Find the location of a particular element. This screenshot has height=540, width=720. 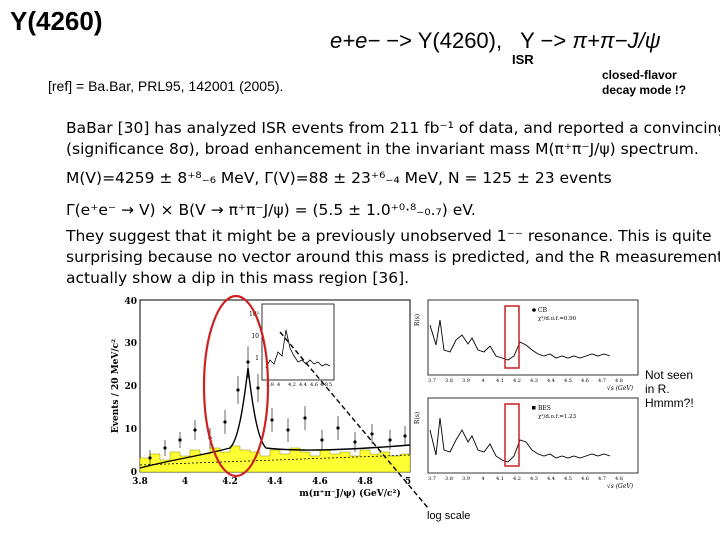

r-plot-bottom-frame is located at coordinates (533, 435).